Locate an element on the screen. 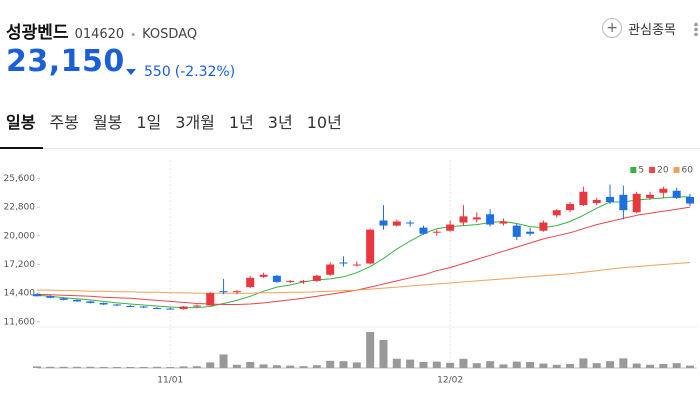 The width and height of the screenshot is (700, 400). favorite-button: + 관심종목 is located at coordinates (639, 28).